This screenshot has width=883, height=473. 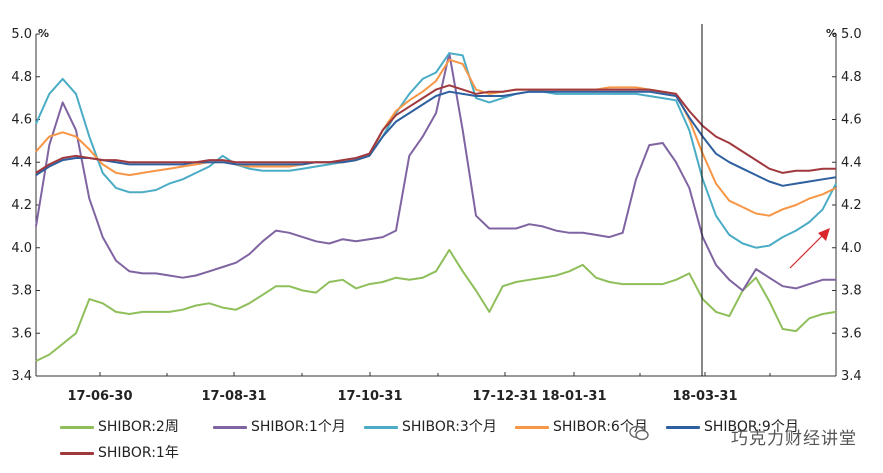 I want to click on legend-item: SHIBOR:3个月, so click(x=430, y=426).